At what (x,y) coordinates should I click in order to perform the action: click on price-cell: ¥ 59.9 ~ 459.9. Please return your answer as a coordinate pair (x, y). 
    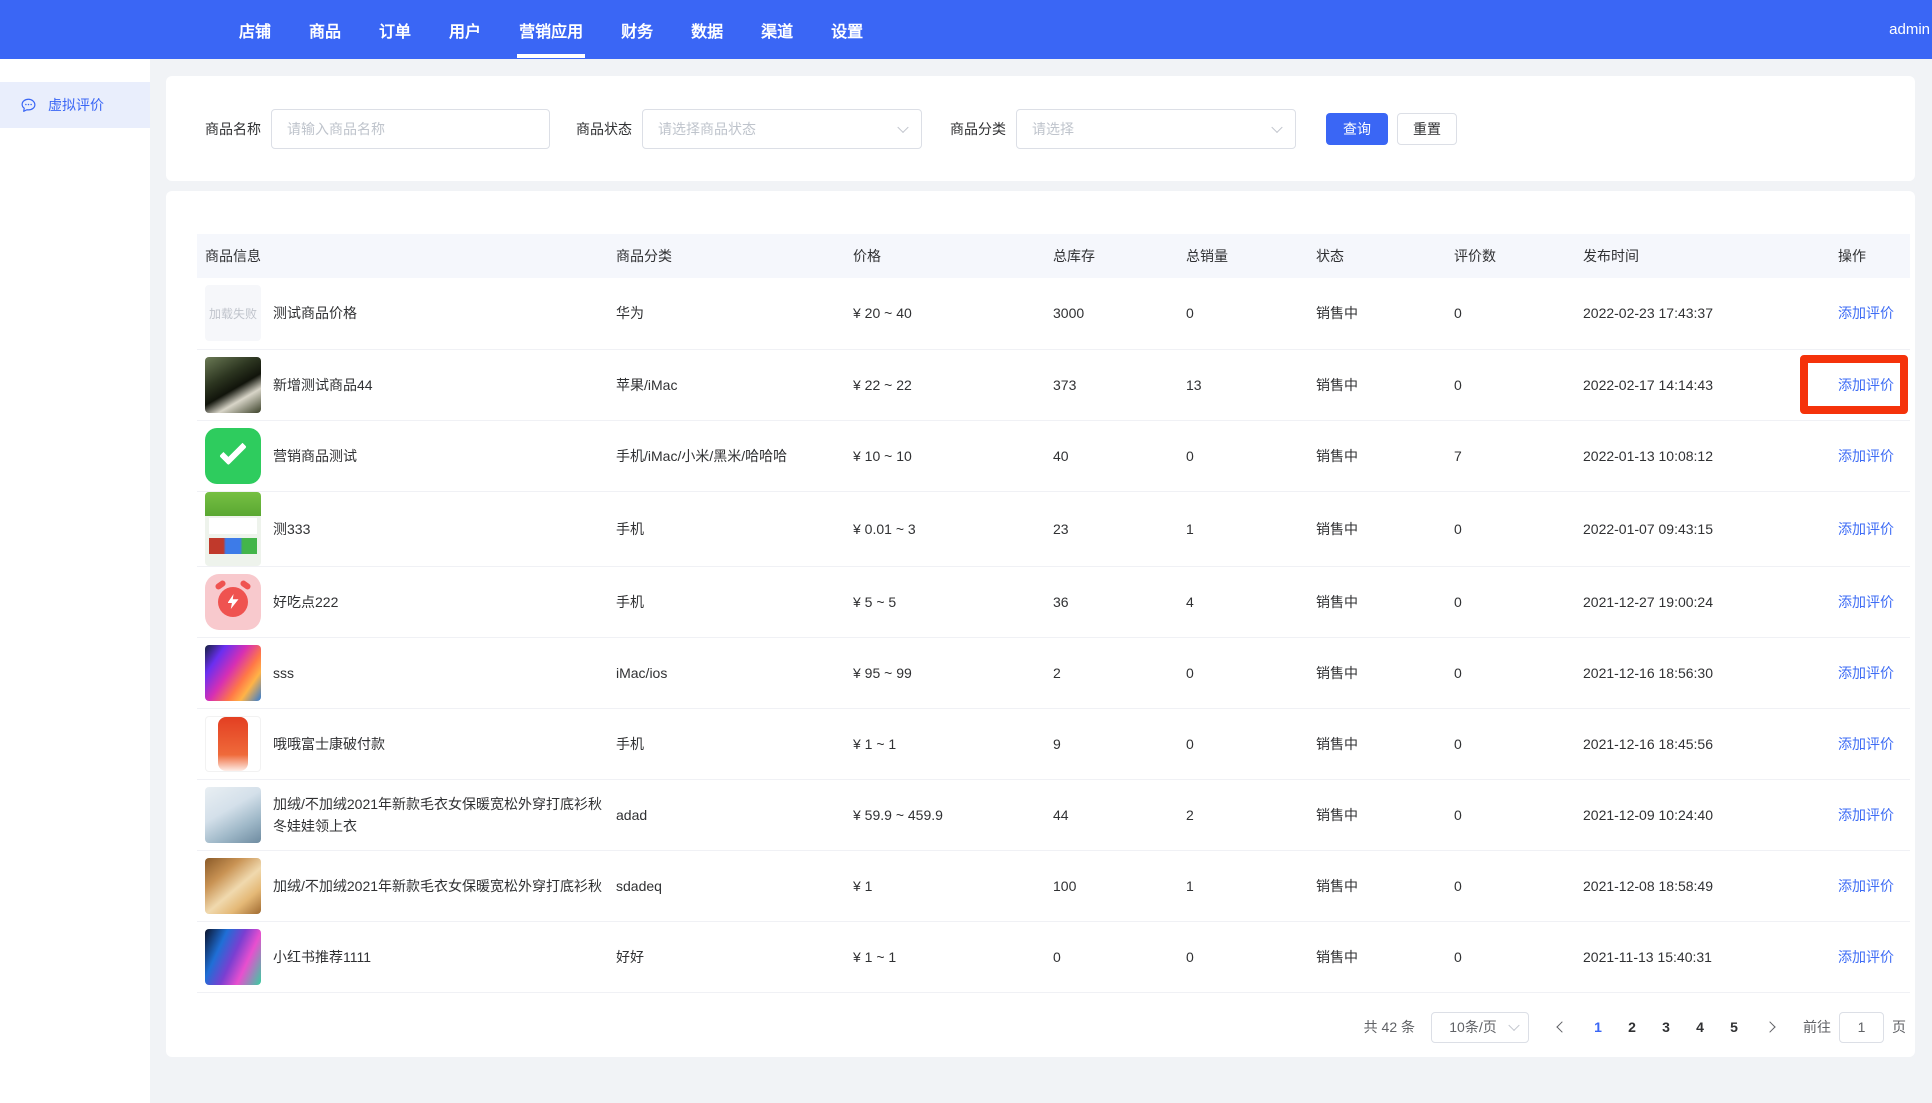
    Looking at the image, I should click on (945, 815).